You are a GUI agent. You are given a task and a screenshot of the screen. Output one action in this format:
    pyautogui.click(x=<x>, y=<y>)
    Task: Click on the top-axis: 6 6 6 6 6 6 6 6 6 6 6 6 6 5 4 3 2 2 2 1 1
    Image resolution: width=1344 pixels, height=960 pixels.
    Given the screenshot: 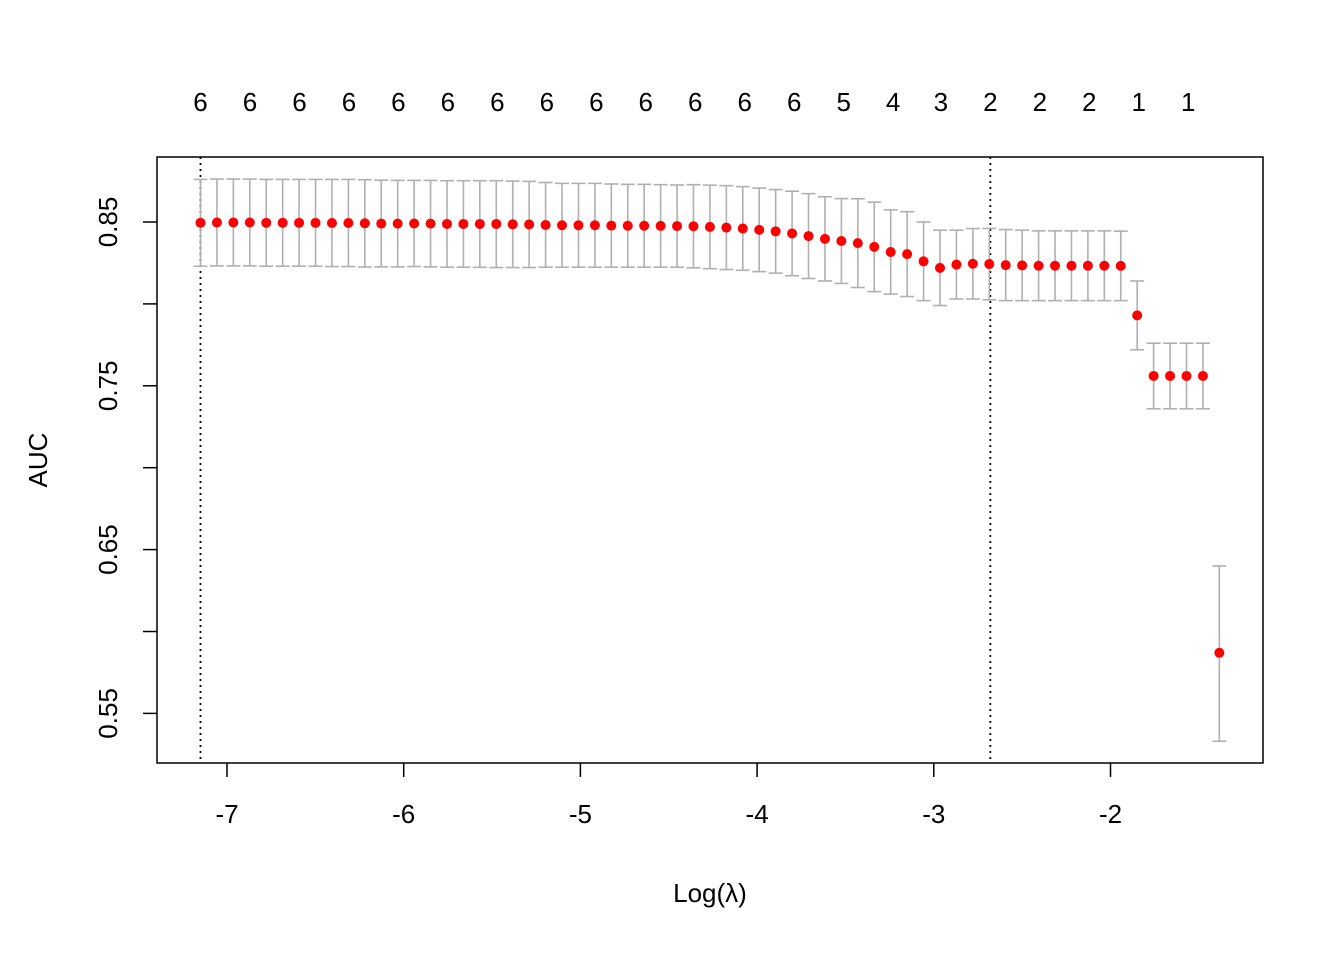 What is the action you would take?
    pyautogui.click(x=694, y=102)
    